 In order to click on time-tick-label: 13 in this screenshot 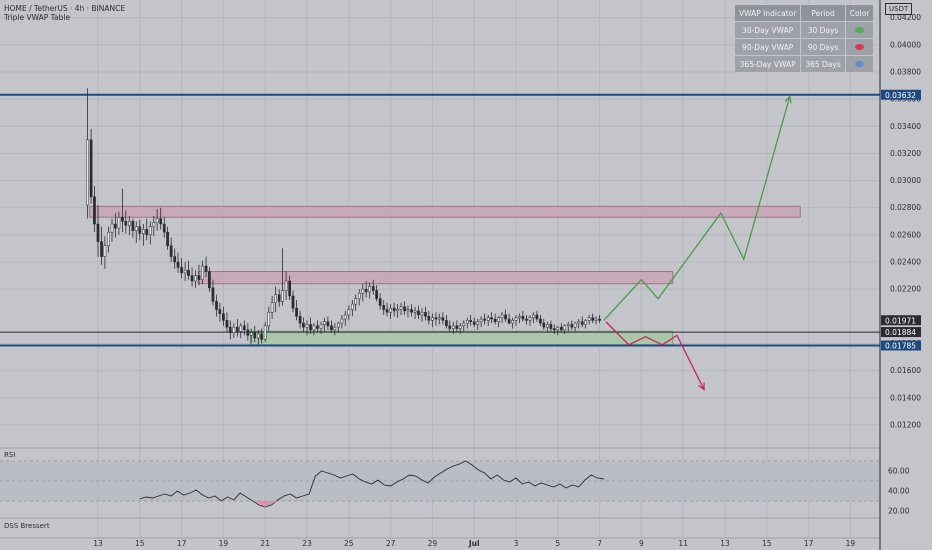, I will do `click(98, 543)`.